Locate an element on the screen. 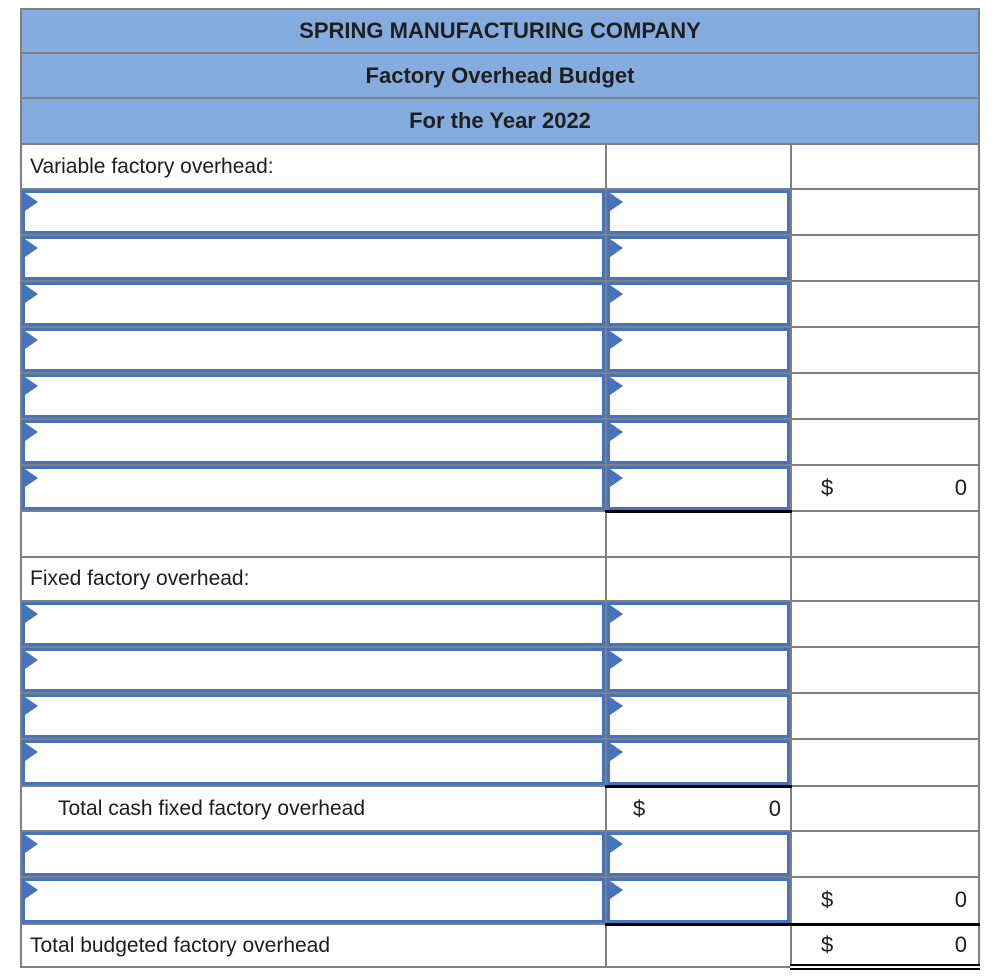 The image size is (996, 978). currency-symbol: $ is located at coordinates (827, 487).